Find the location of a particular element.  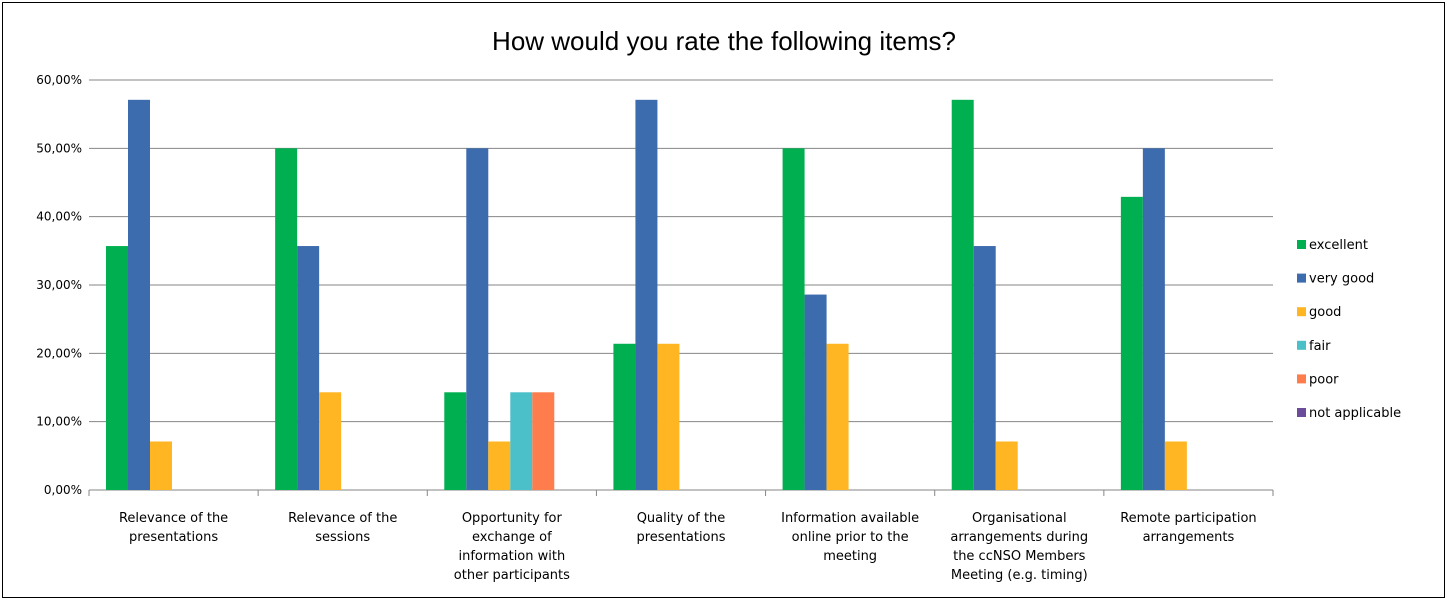

x-category-label-line: Information available is located at coordinates (850, 518).